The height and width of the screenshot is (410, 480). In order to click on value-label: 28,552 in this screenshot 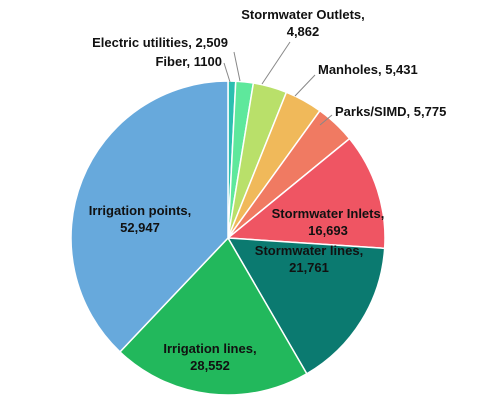, I will do `click(210, 365)`.